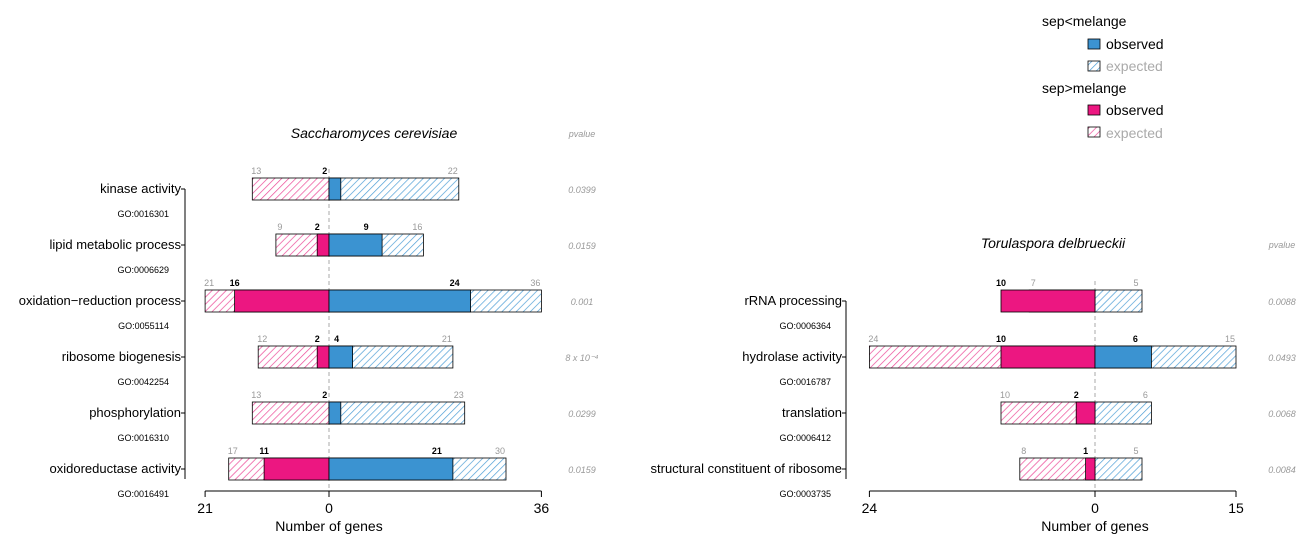 The image size is (1314, 536). Describe the element at coordinates (535, 283) in the screenshot. I see `right-expected-value: 36` at that location.